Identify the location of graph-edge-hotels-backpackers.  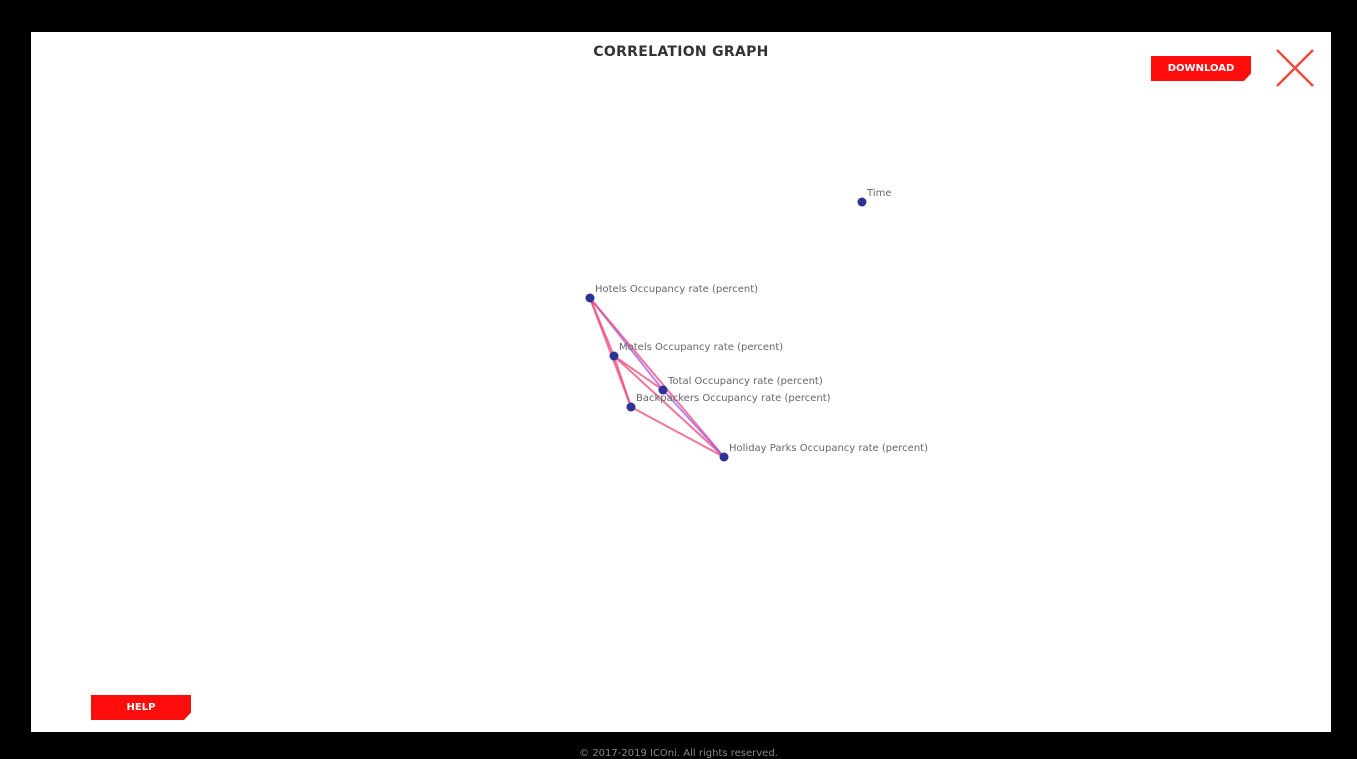
(610, 352).